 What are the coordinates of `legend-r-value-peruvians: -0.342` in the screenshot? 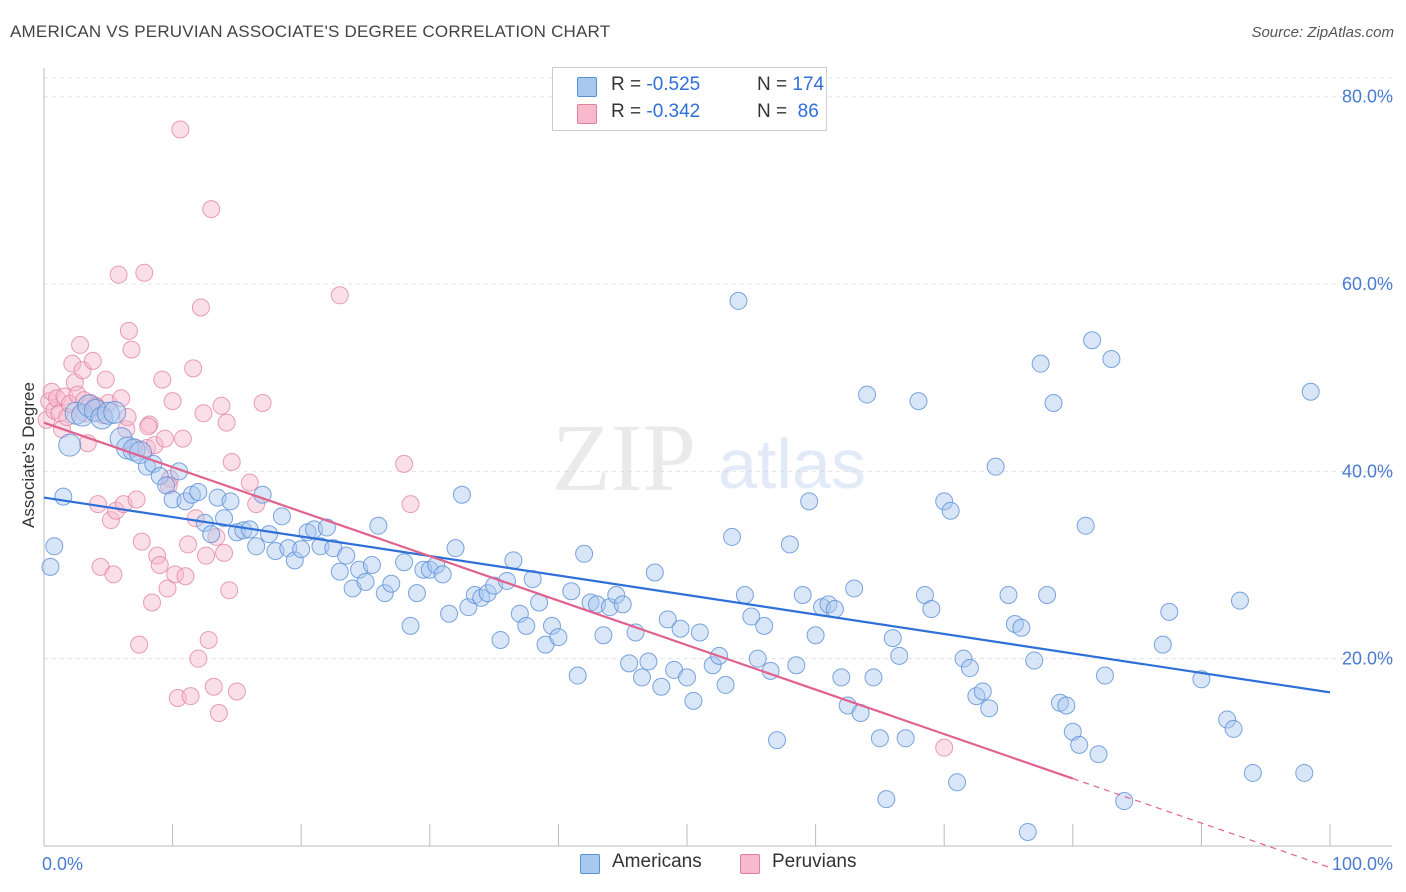 It's located at (673, 111).